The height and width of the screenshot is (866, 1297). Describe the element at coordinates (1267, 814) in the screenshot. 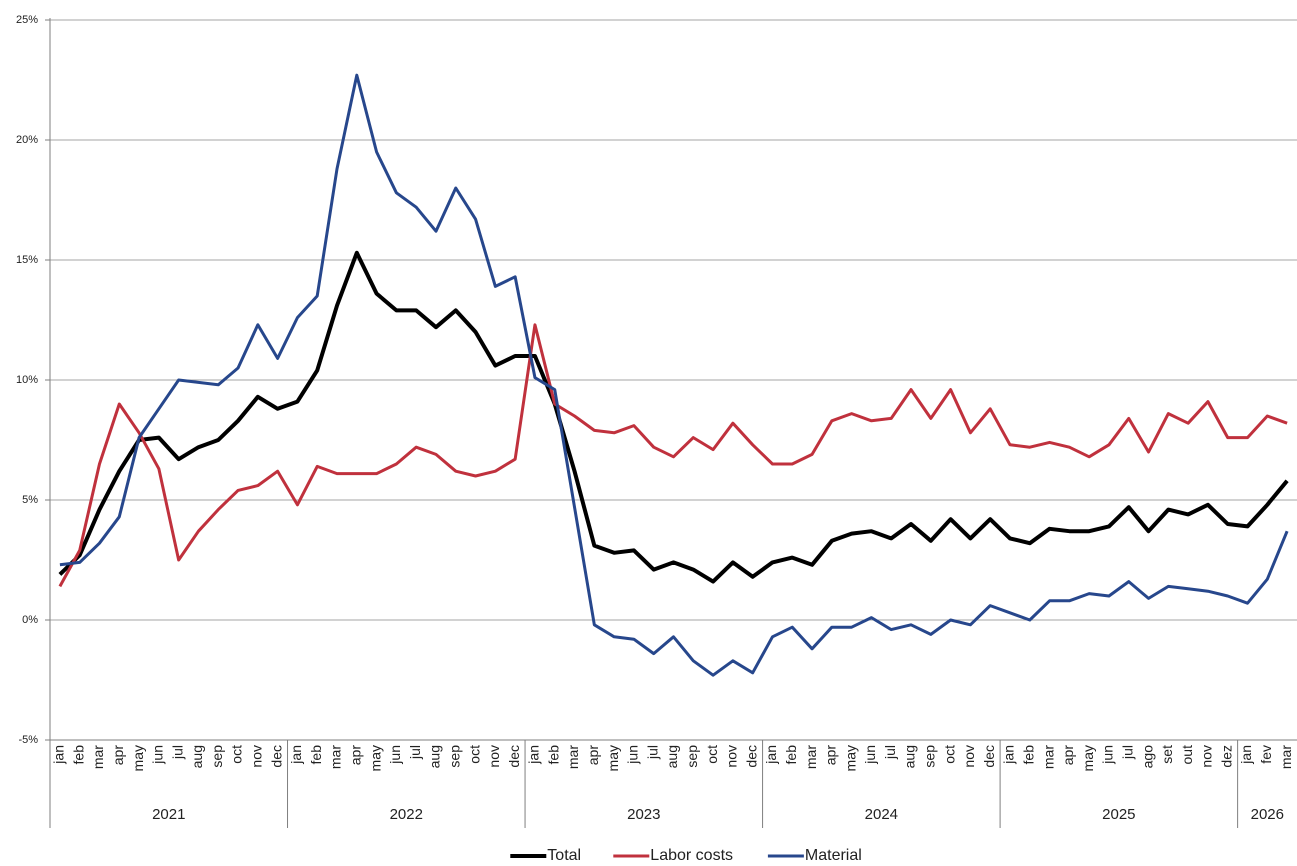

I see `year-label: 2026` at that location.